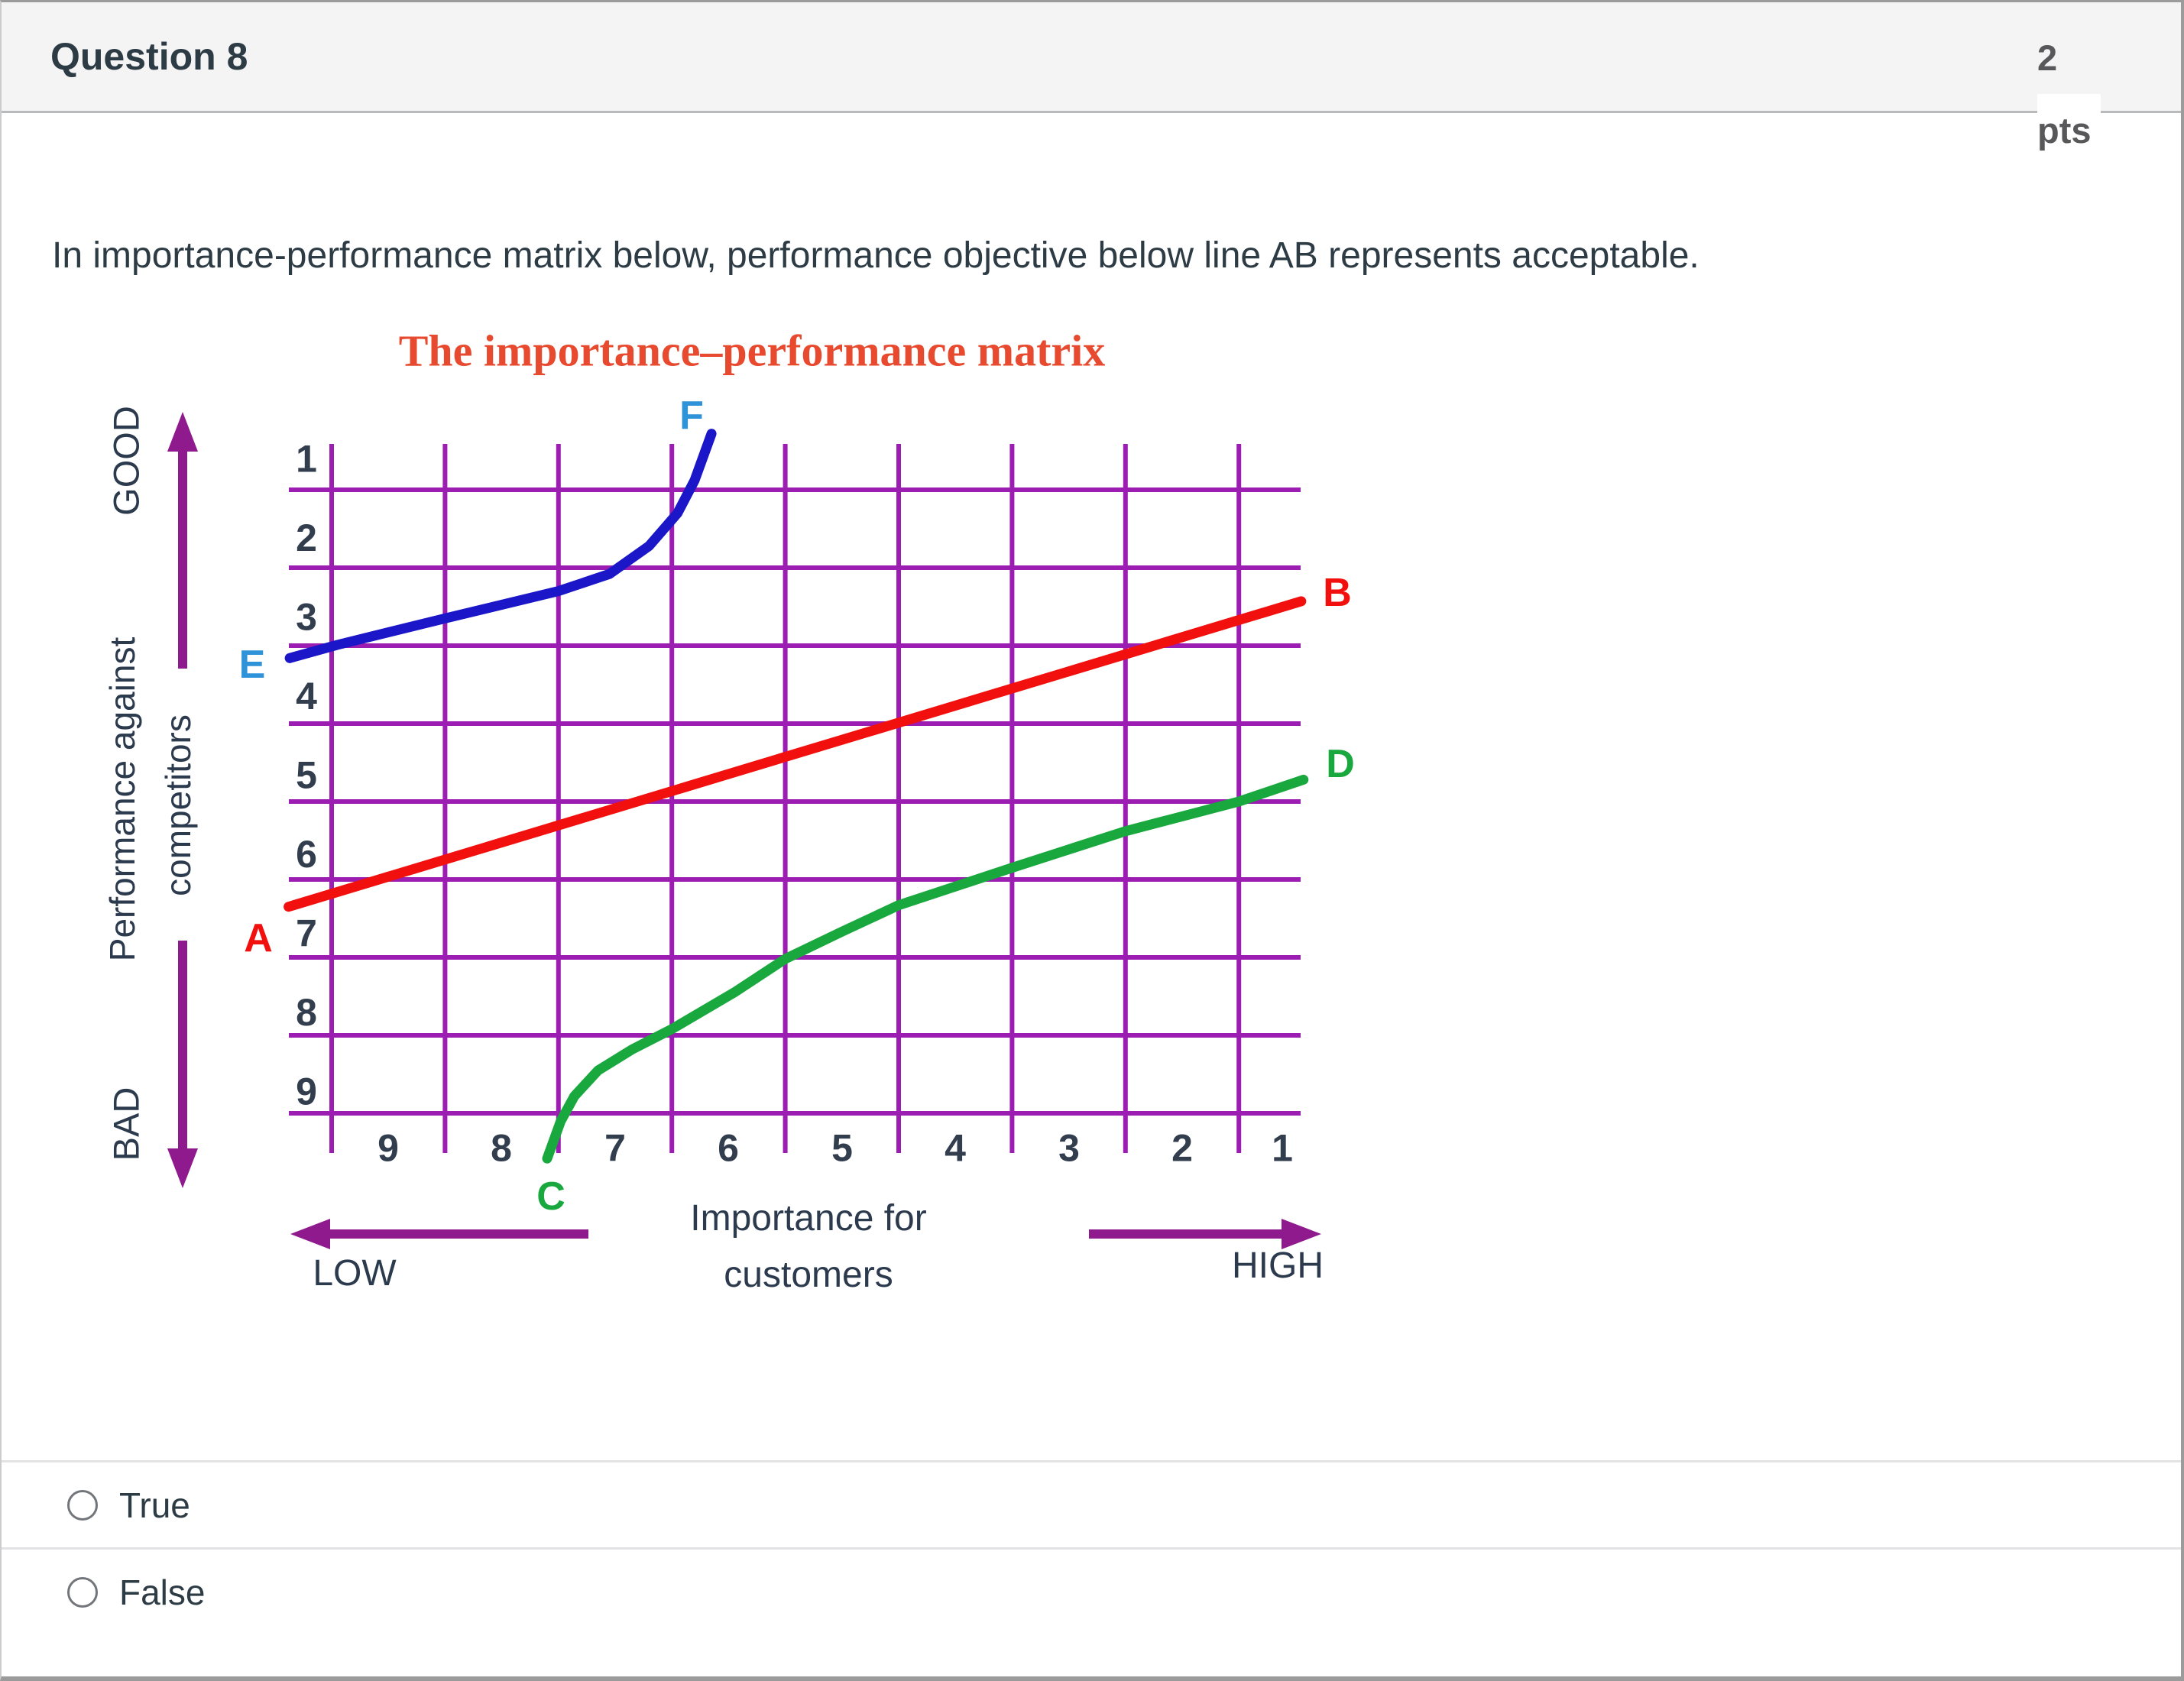 The image size is (2184, 1681). I want to click on point-label-F: F, so click(691, 416).